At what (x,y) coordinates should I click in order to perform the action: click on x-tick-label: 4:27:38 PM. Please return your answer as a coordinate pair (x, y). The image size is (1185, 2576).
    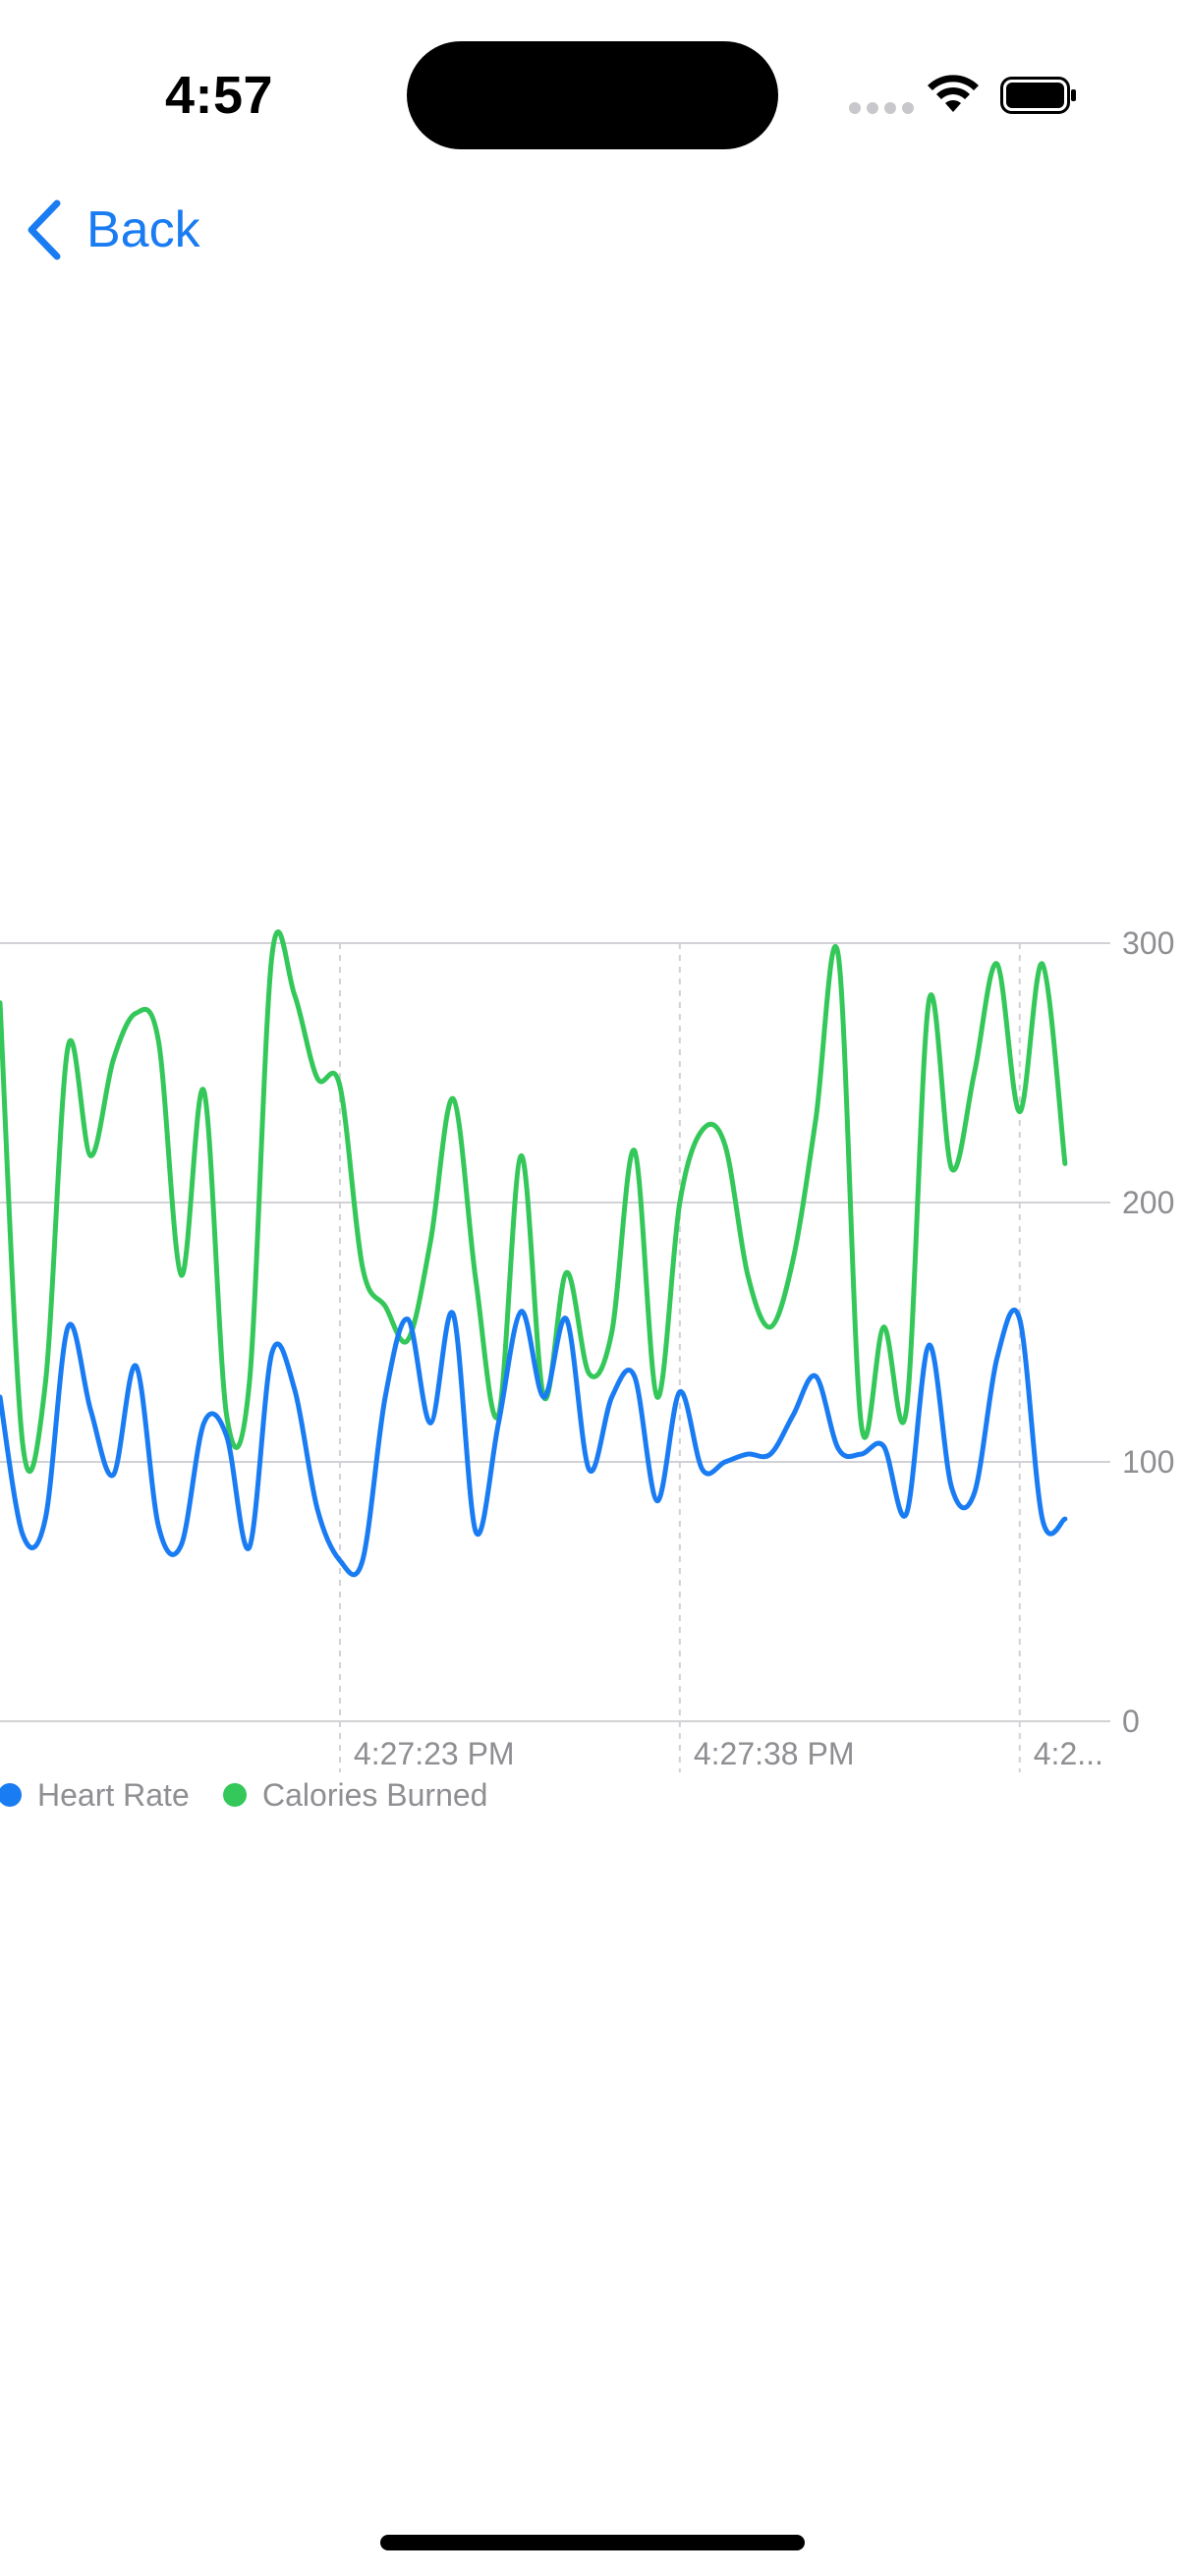
    Looking at the image, I should click on (775, 1753).